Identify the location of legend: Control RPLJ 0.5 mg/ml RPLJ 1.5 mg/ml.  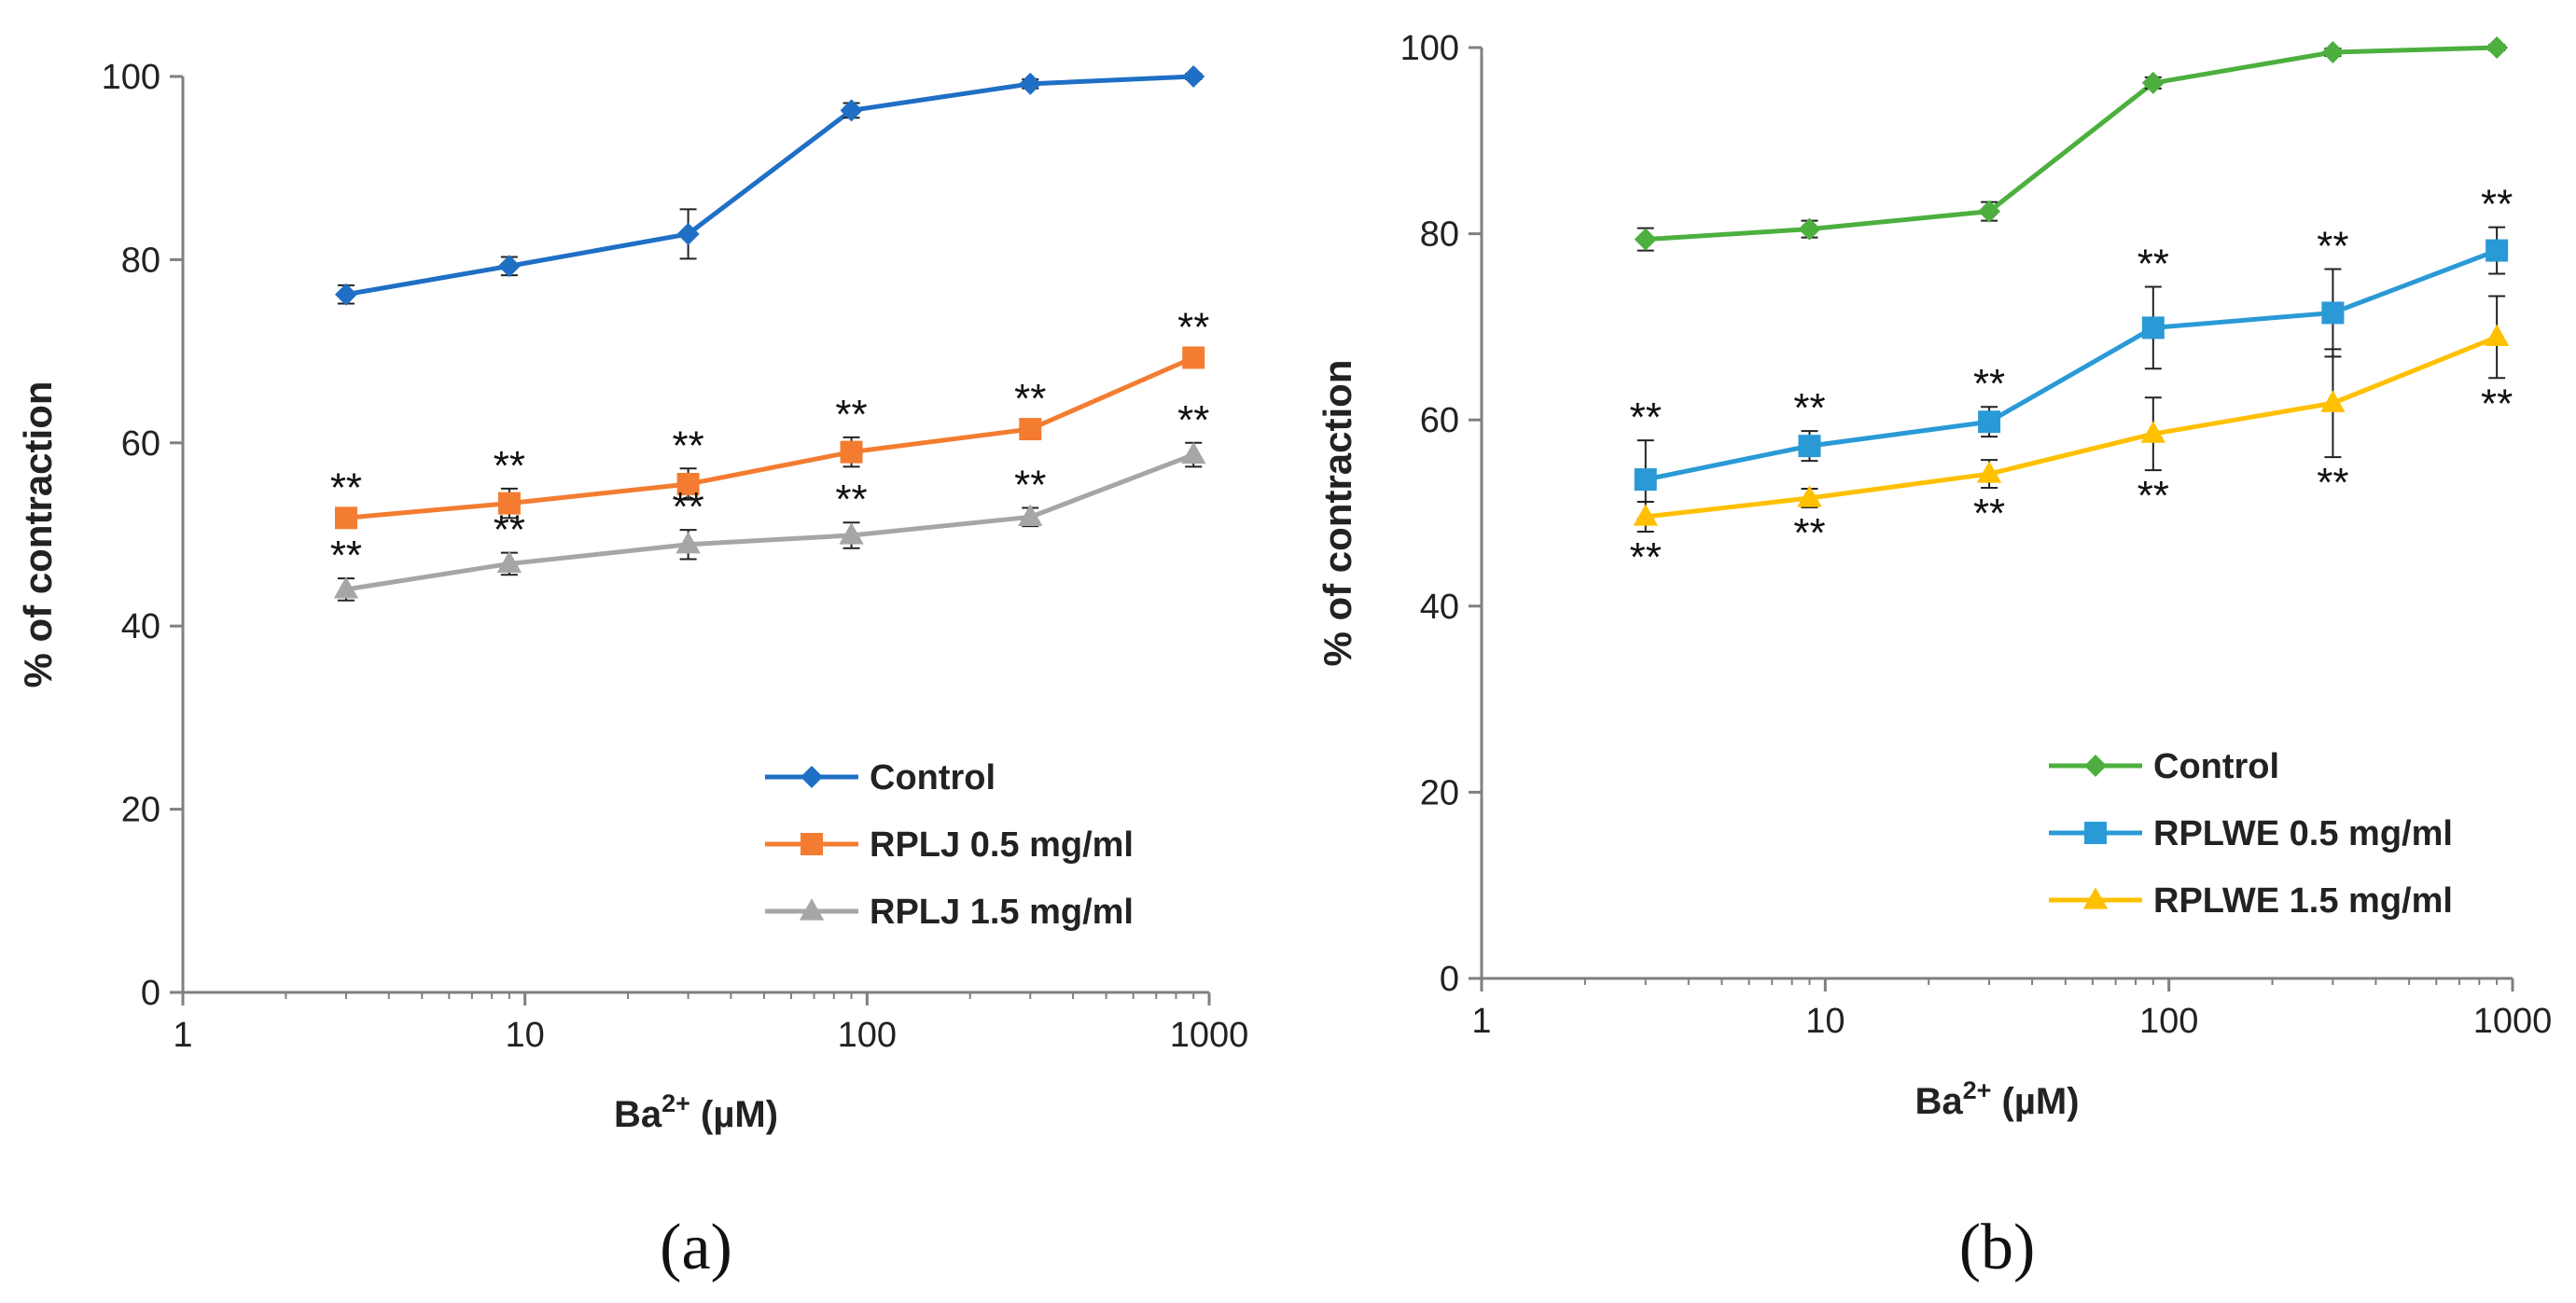
(949, 845).